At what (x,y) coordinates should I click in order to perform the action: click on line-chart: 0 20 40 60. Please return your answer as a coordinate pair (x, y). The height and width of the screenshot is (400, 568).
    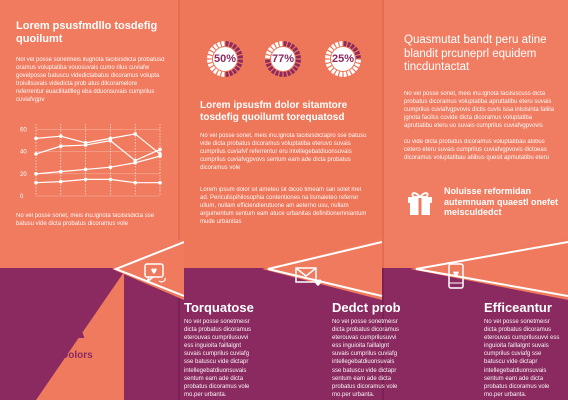
    Looking at the image, I should click on (91, 162).